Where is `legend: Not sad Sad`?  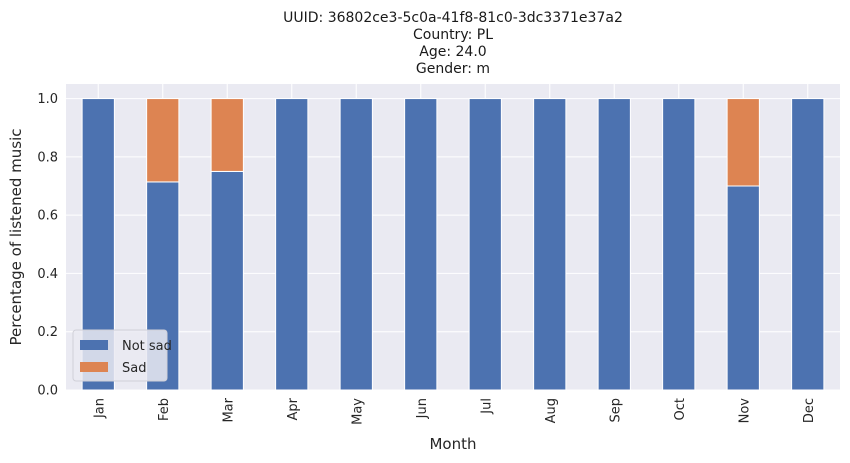
legend: Not sad Sad is located at coordinates (122, 355).